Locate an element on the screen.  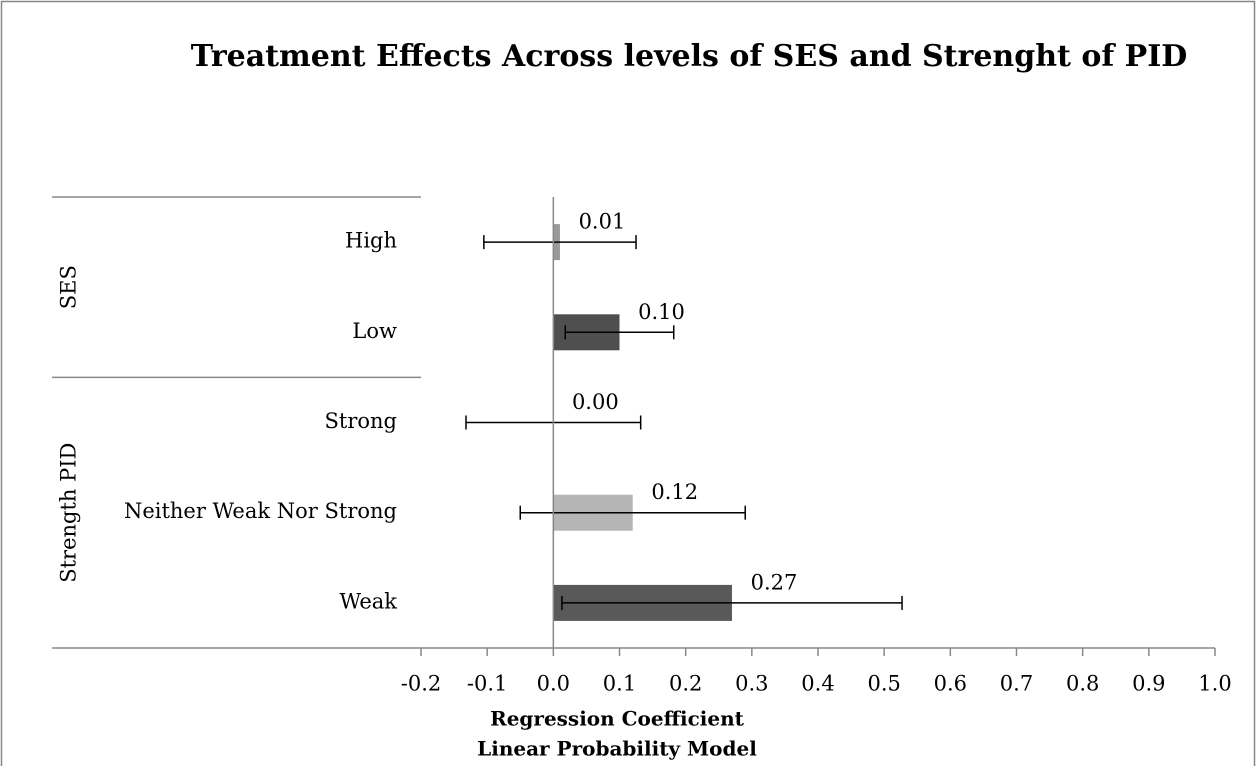
y-tick-label: Strong is located at coordinates (361, 421).